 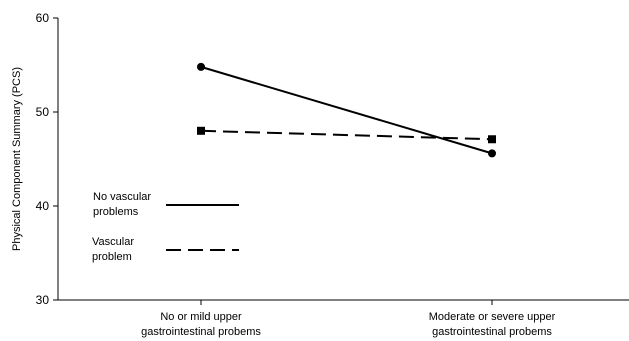 I want to click on legend-label: Vascular problem, so click(x=113, y=249).